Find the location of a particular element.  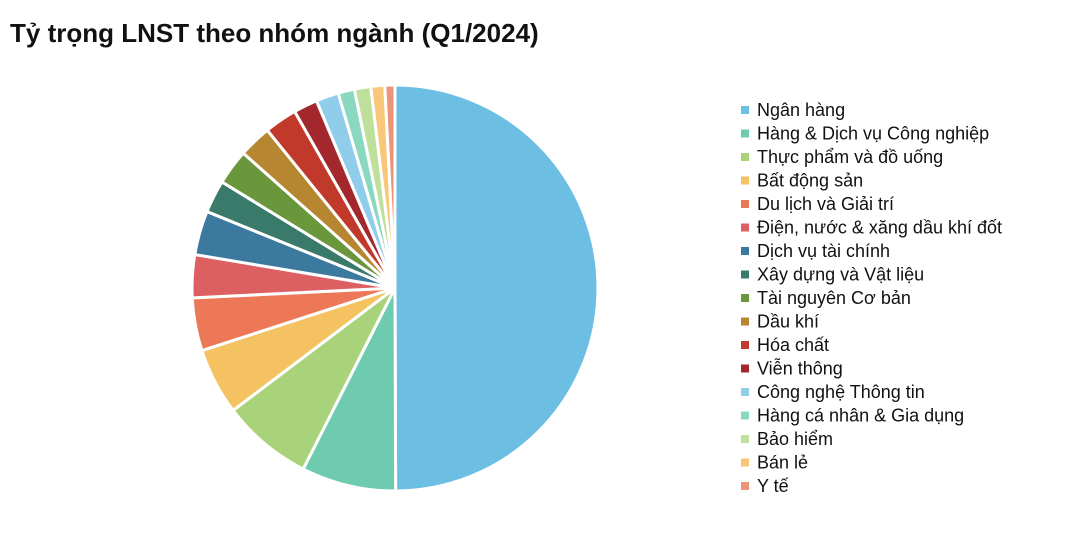

legend-label: Dịch vụ tài chính is located at coordinates (823, 251).